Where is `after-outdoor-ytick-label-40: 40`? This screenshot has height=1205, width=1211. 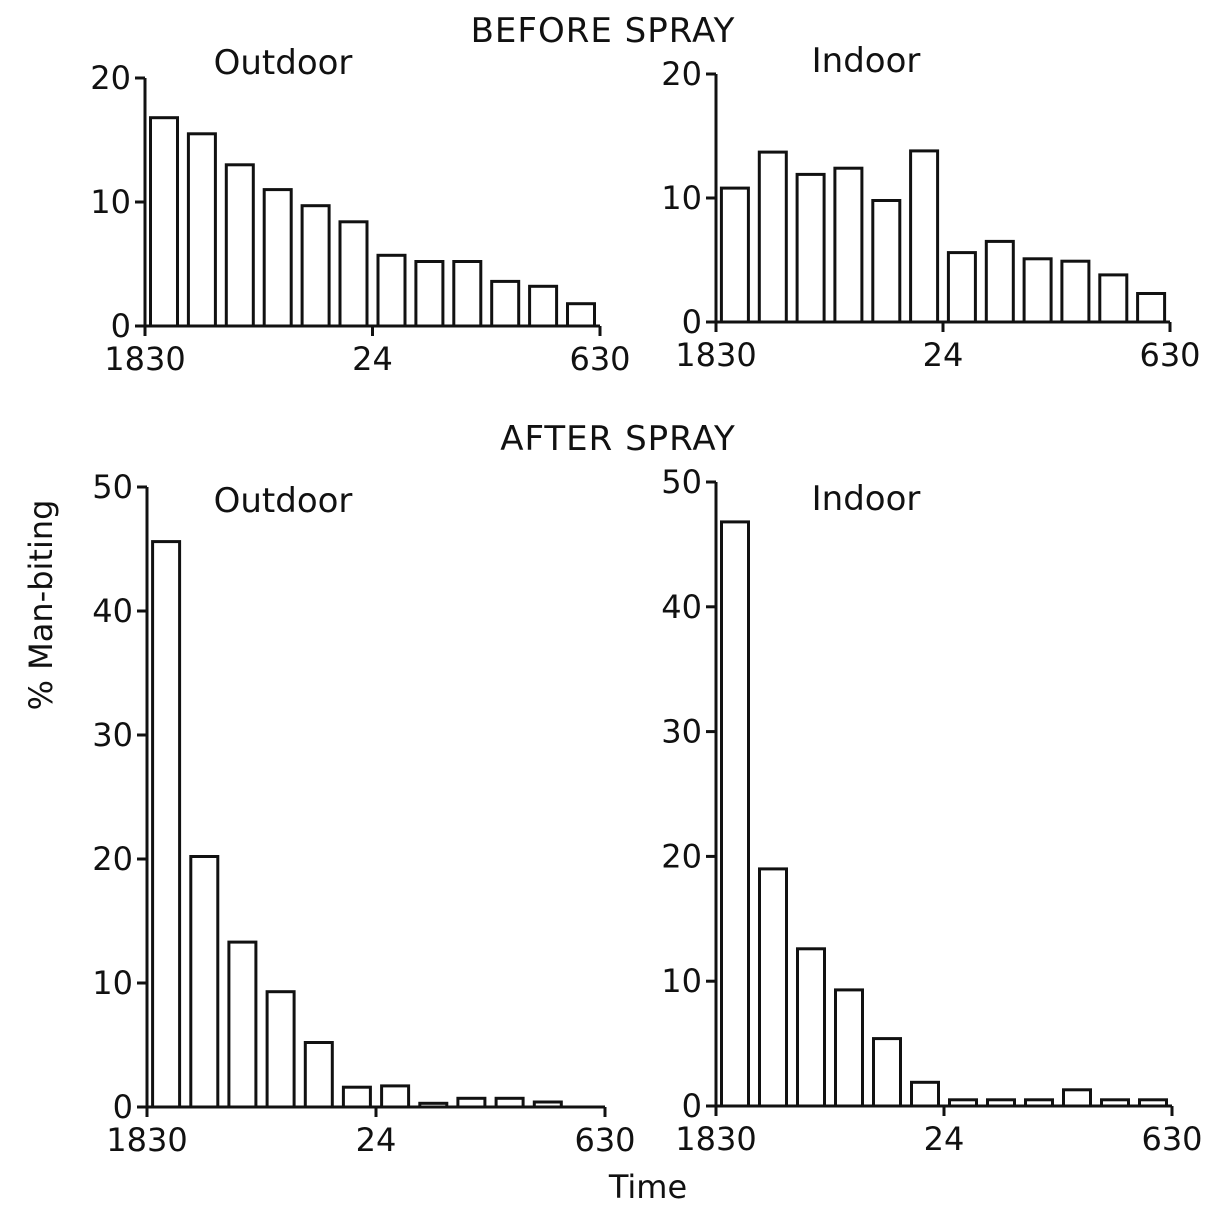 after-outdoor-ytick-label-40: 40 is located at coordinates (112, 611).